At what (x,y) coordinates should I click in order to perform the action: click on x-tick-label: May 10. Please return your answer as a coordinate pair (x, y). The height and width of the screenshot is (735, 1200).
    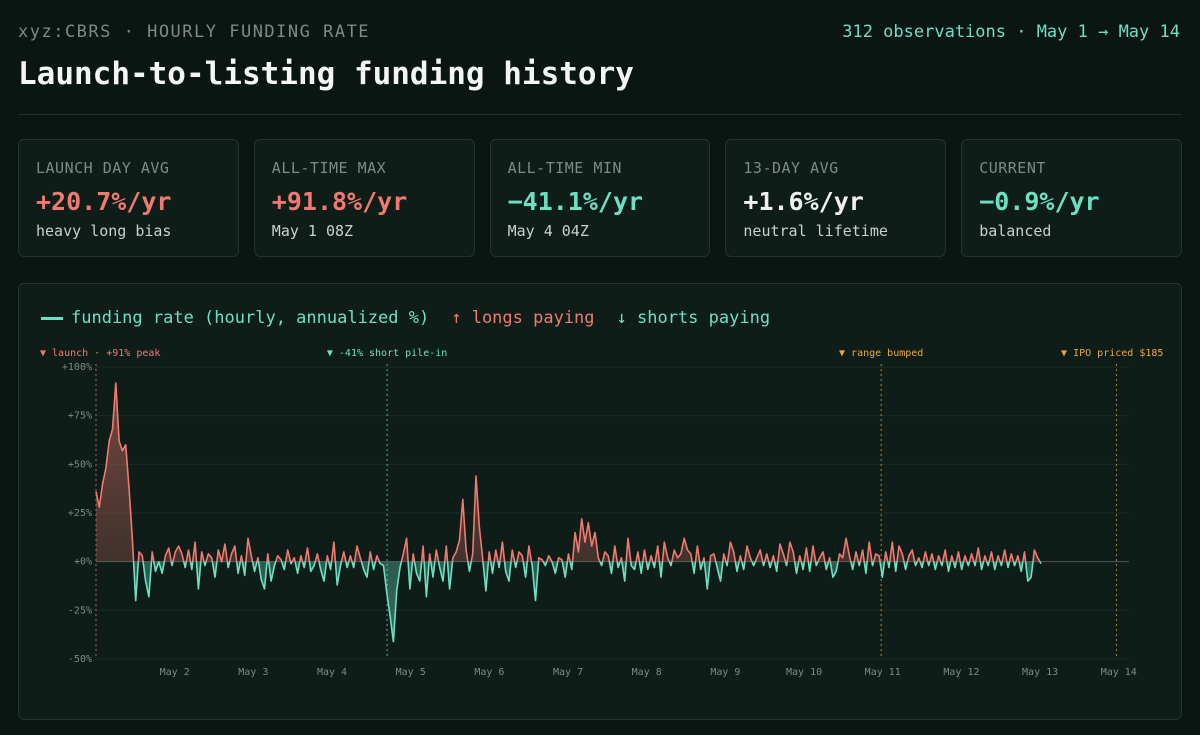
    Looking at the image, I should click on (804, 672).